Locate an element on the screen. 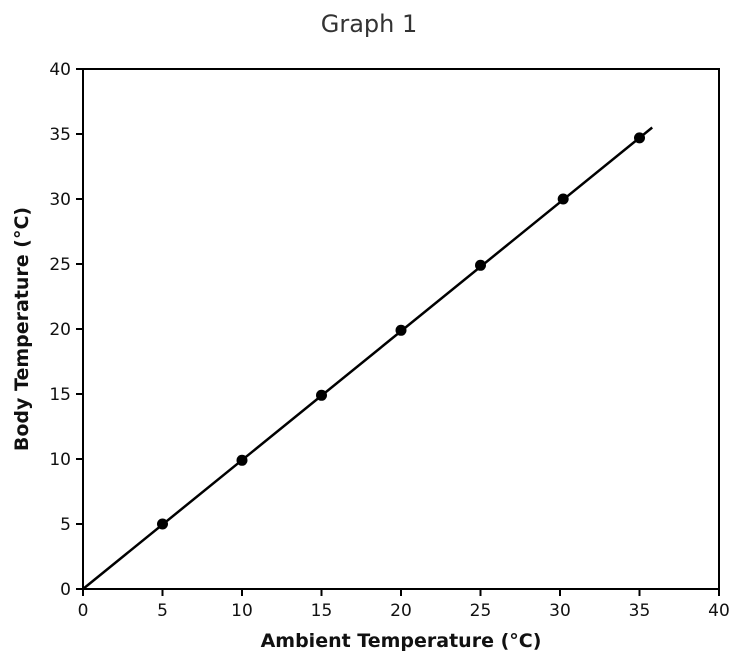 This screenshot has height=656, width=735. x-tick-label: 20 is located at coordinates (401, 611).